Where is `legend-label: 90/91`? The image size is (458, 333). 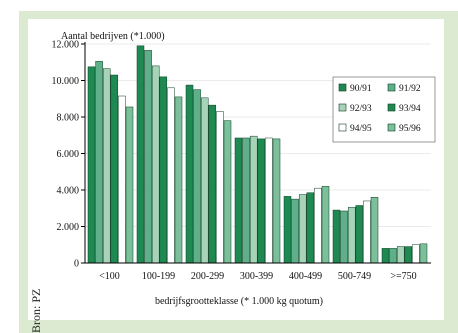
legend-label: 90/91 is located at coordinates (361, 89).